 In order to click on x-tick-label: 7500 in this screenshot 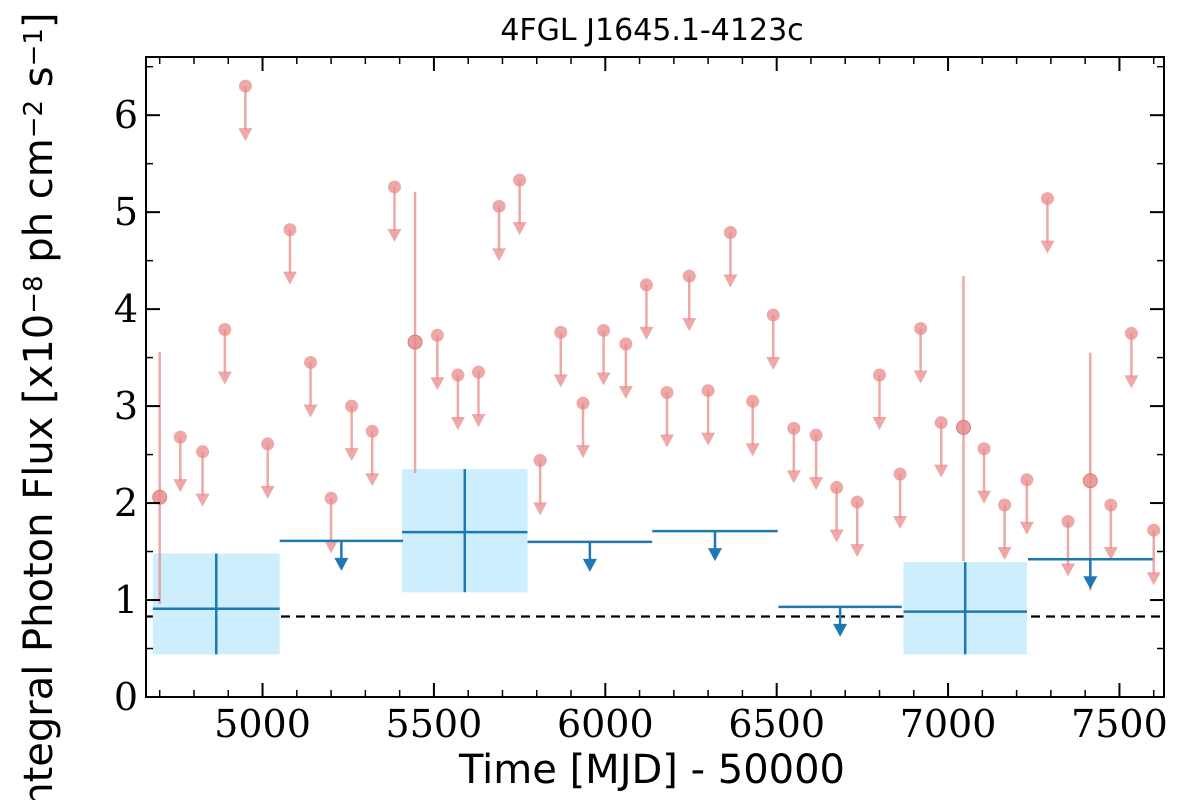, I will do `click(1119, 724)`.